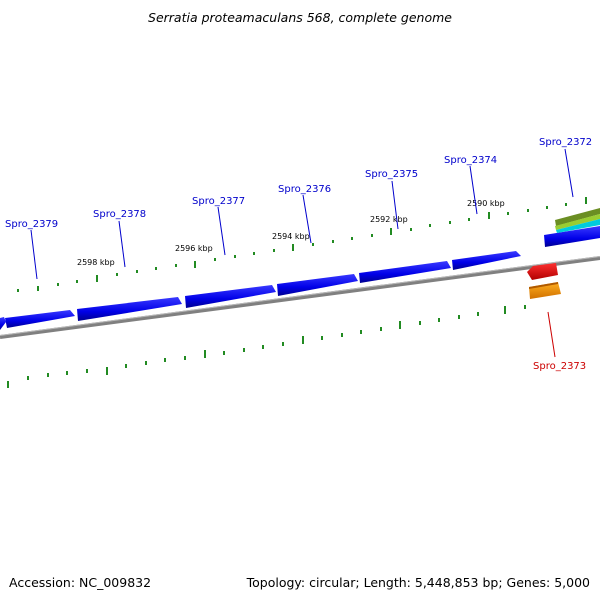  I want to click on scale-label: 2592 kbp, so click(389, 219).